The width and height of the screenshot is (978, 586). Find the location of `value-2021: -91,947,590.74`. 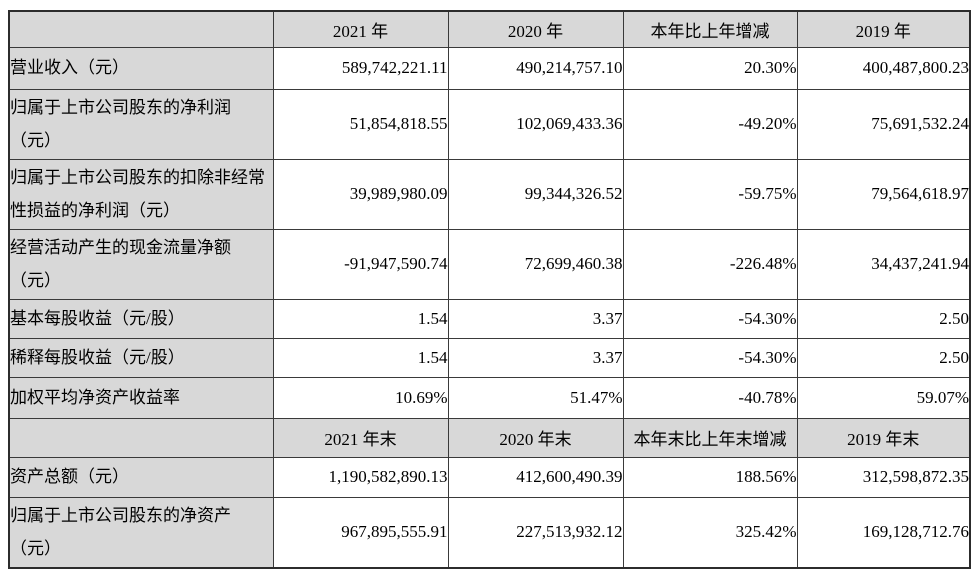

value-2021: -91,947,590.74 is located at coordinates (360, 264).